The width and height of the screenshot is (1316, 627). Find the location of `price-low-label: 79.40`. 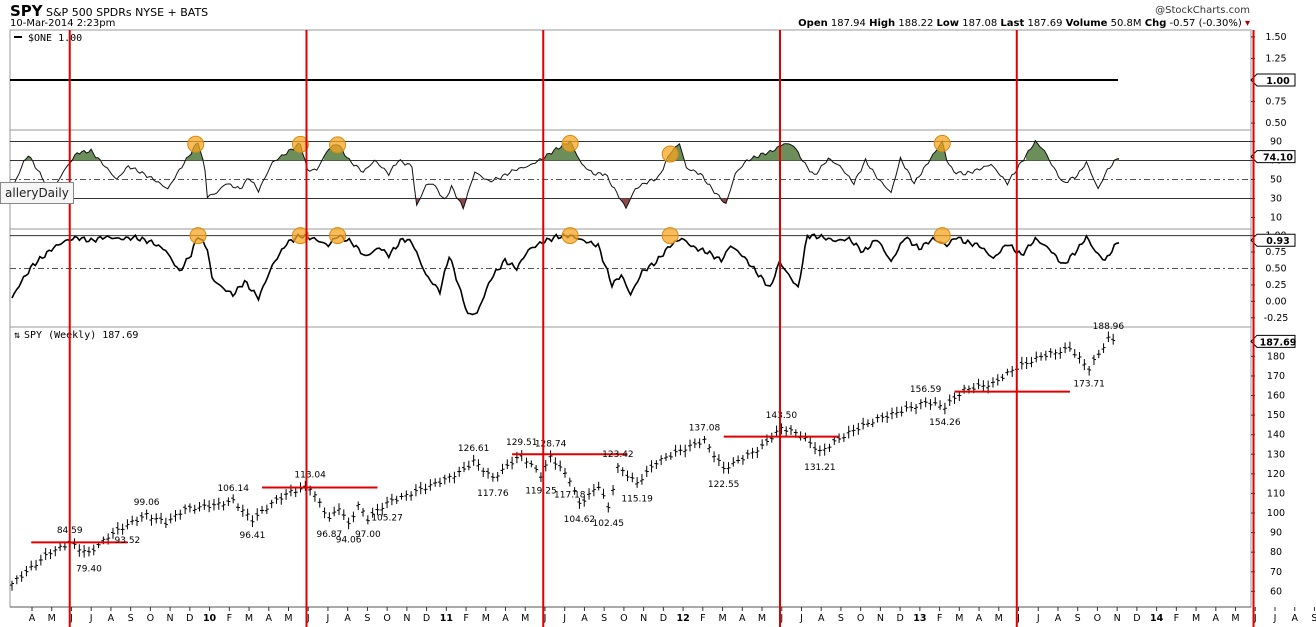

price-low-label: 79.40 is located at coordinates (89, 569).